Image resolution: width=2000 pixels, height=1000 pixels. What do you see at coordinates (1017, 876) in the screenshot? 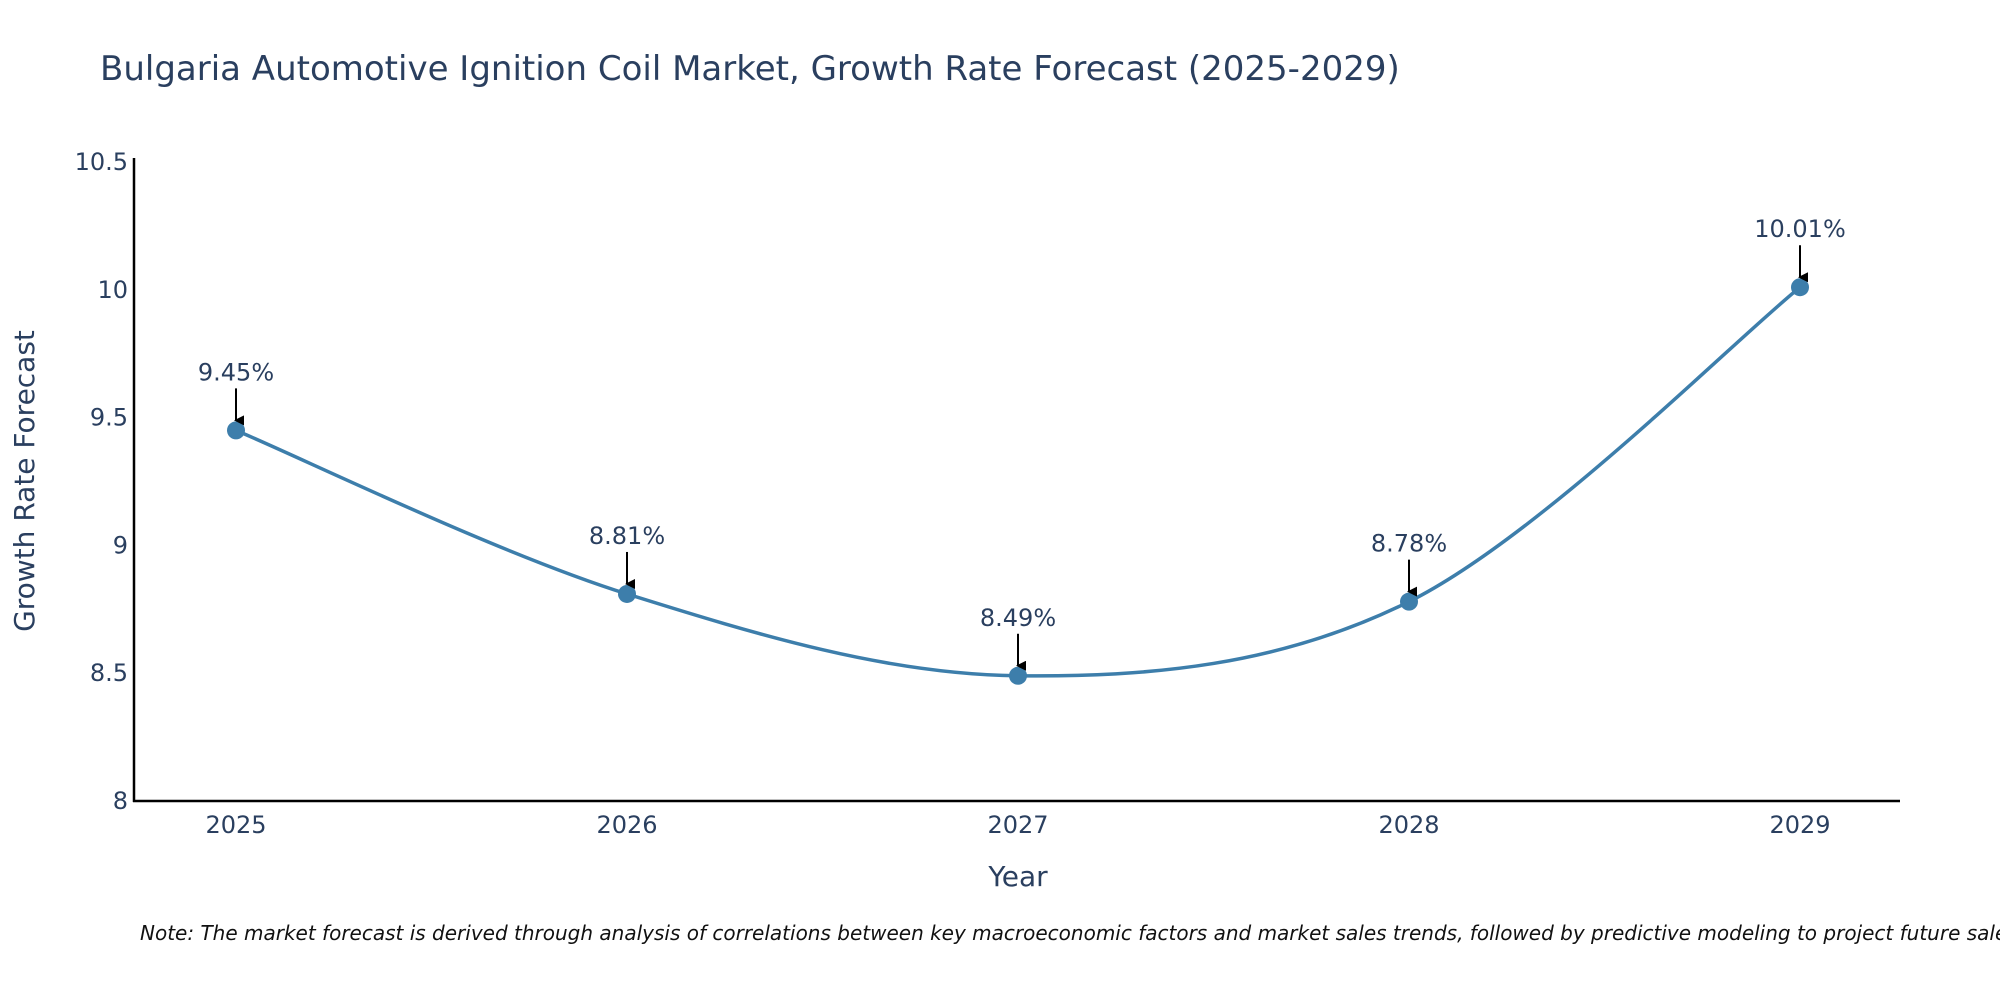
I see `x-axis-title: Year` at bounding box center [1017, 876].